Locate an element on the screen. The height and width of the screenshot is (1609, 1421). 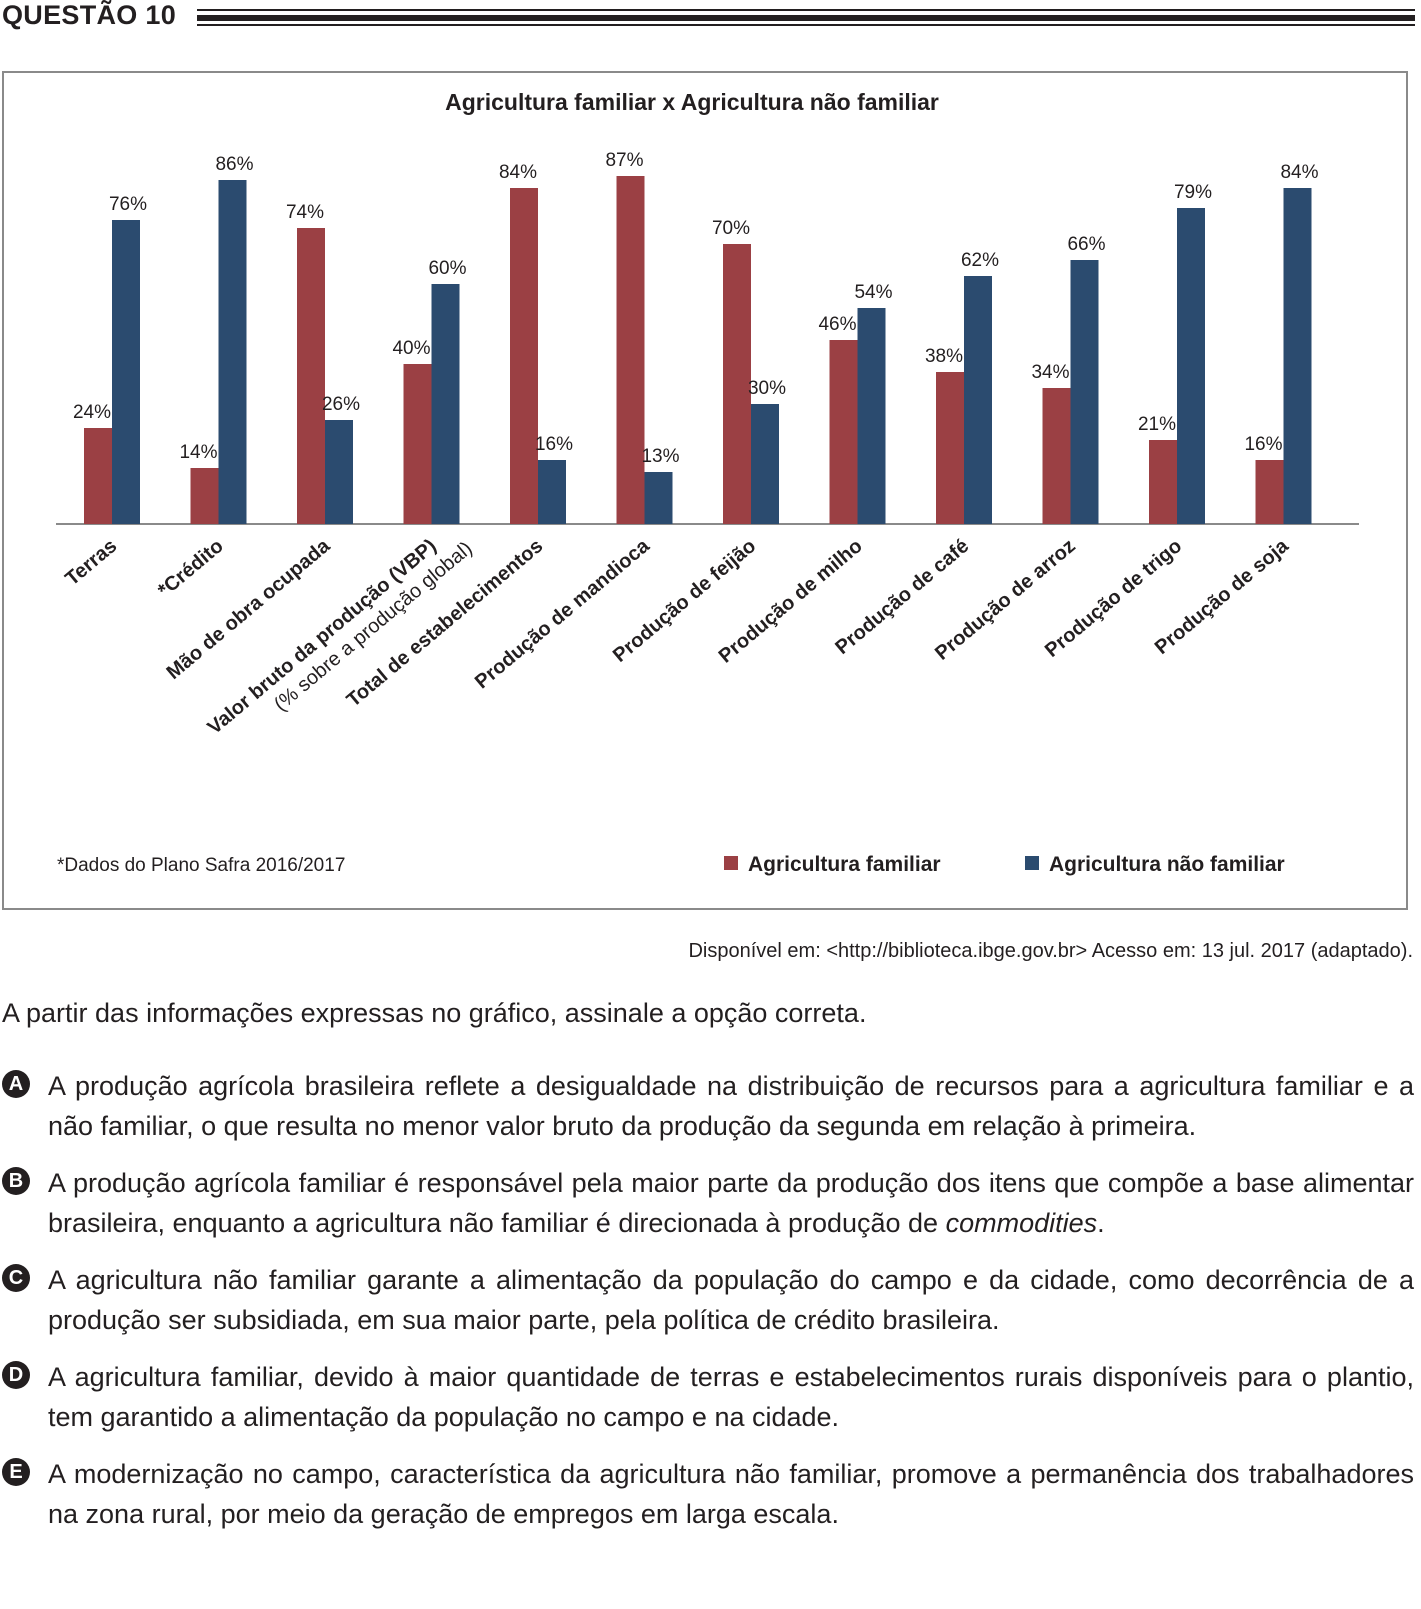
legend-label: Agricultura familiar is located at coordinates (844, 864).